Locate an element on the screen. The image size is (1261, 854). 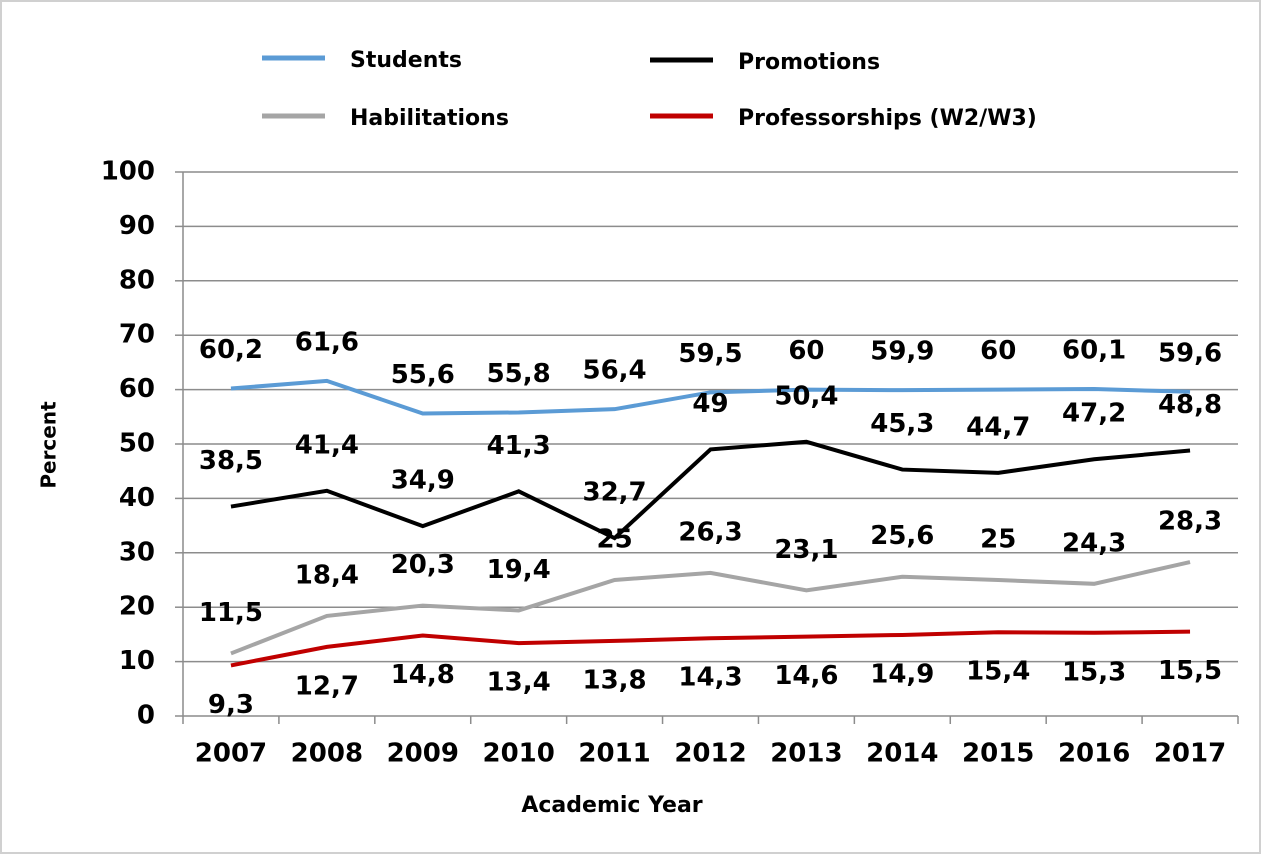
data-label: 14,8 is located at coordinates (423, 675).